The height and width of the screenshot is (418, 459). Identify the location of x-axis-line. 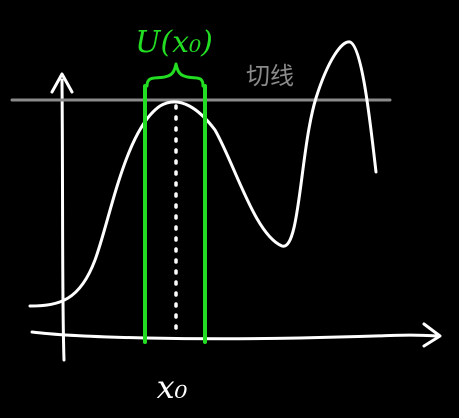
(235, 335).